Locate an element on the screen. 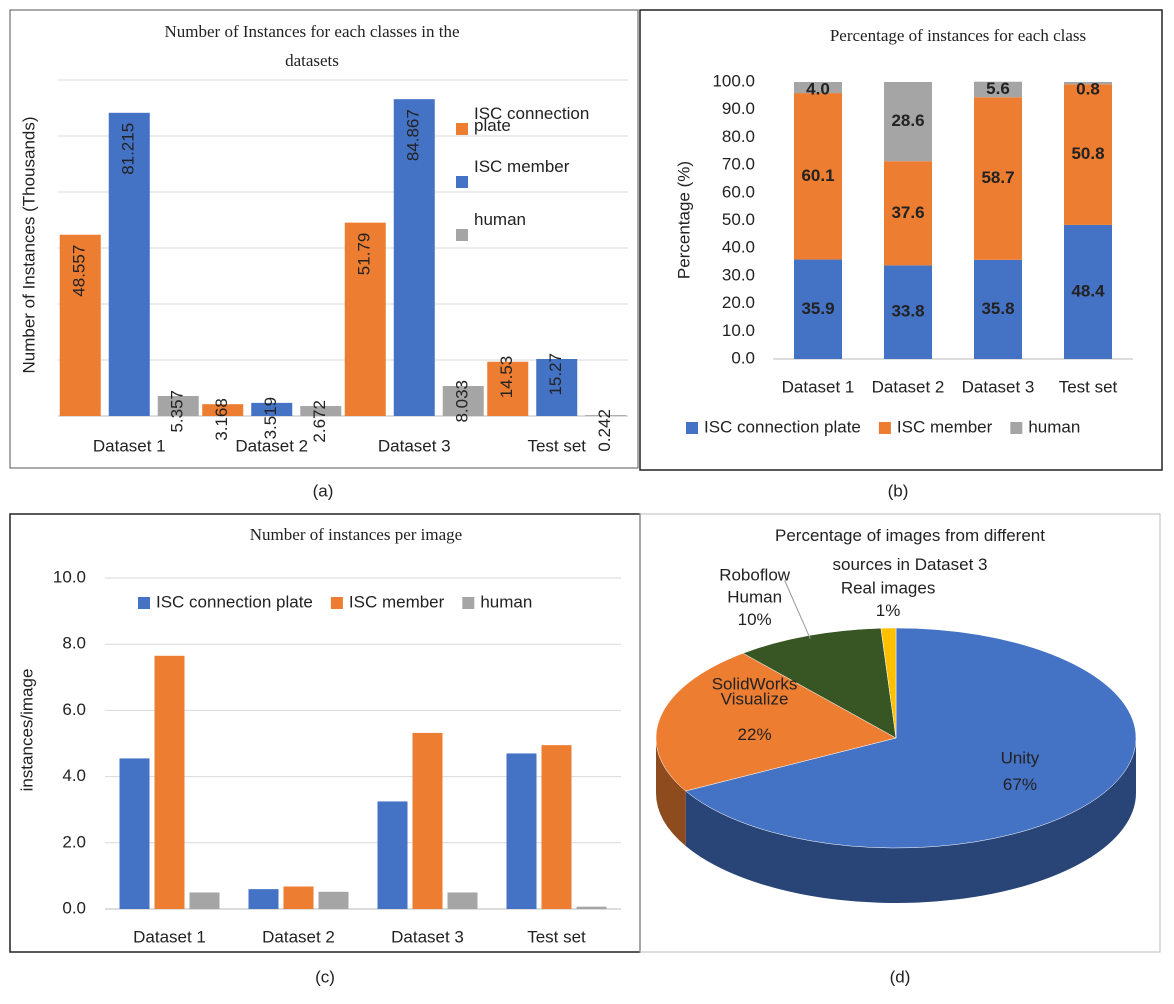 The width and height of the screenshot is (1174, 1004). y-tick-label: 60.0 is located at coordinates (738, 191).